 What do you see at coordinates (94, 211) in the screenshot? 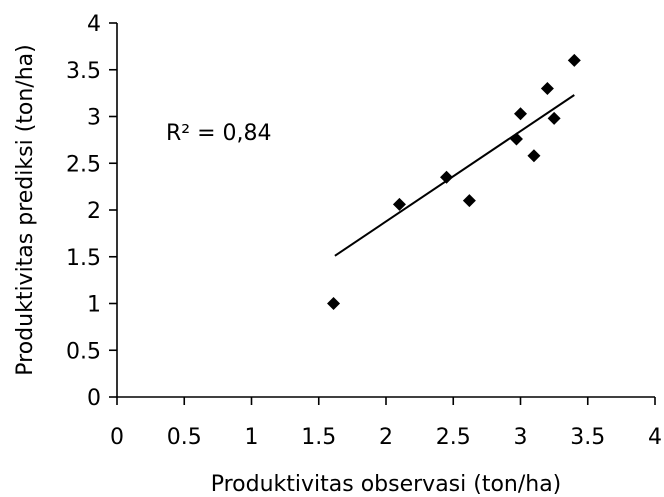
I see `y-tick-label: 2` at bounding box center [94, 211].